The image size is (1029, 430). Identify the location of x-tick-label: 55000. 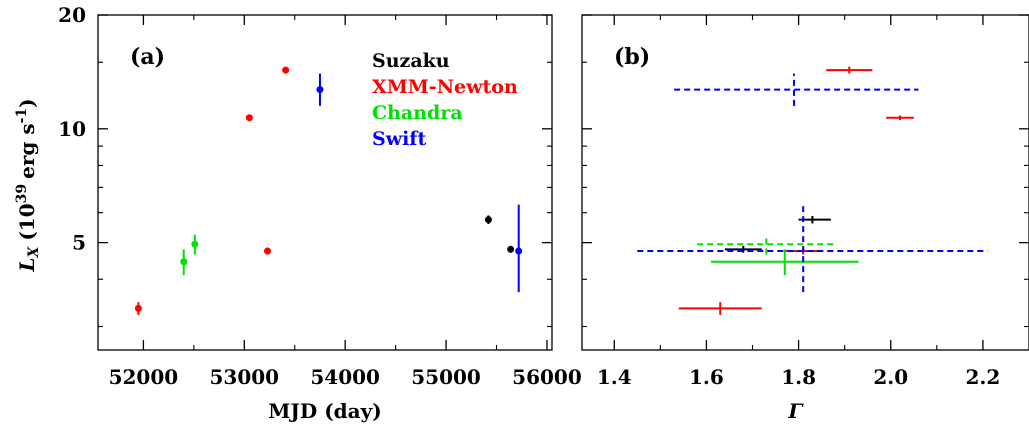
(446, 377).